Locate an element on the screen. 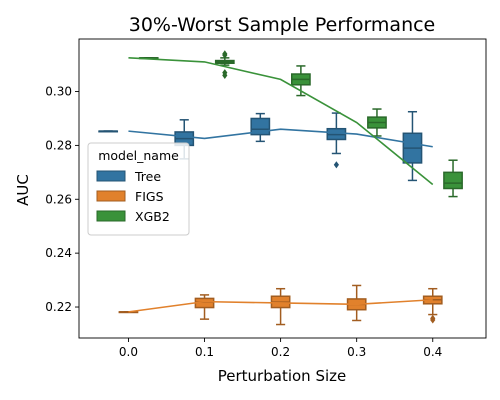 The height and width of the screenshot is (400, 500). x-tick-label: 0.2 is located at coordinates (280, 352).